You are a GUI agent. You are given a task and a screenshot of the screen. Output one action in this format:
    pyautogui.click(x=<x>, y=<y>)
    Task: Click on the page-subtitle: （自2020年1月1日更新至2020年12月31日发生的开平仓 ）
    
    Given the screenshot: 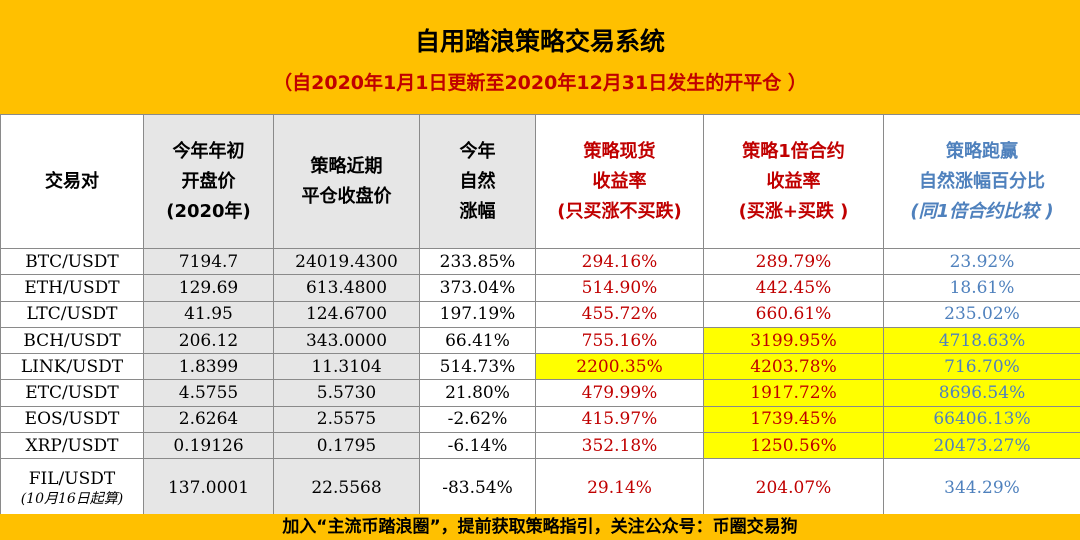 What is the action you would take?
    pyautogui.click(x=540, y=83)
    